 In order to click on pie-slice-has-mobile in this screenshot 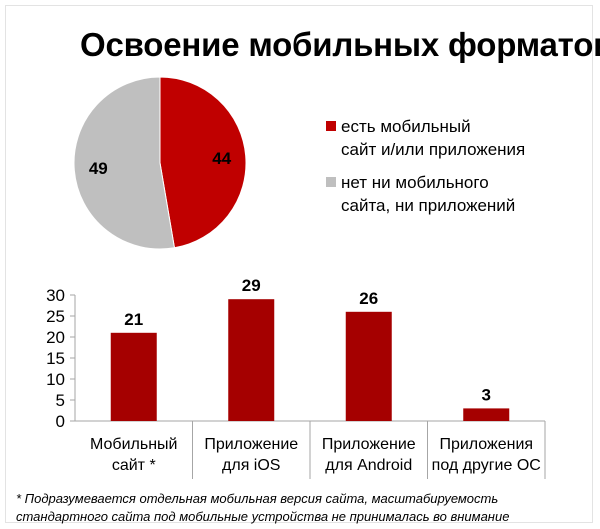, I will do `click(203, 162)`.